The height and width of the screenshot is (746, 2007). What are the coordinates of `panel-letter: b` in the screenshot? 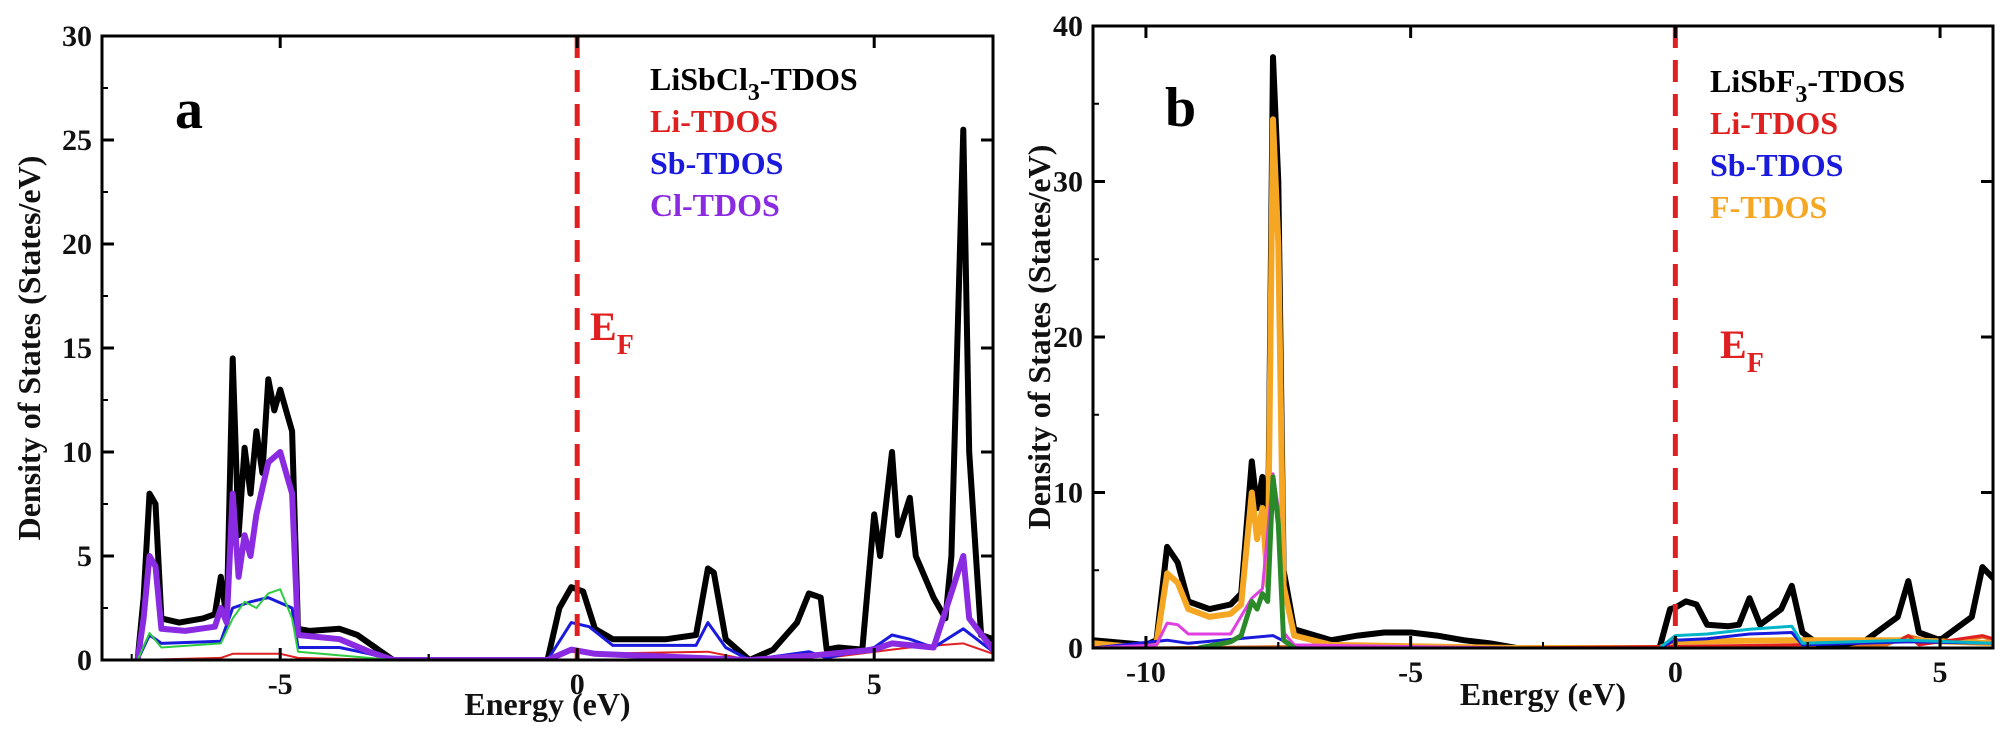 It's located at (1180, 108).